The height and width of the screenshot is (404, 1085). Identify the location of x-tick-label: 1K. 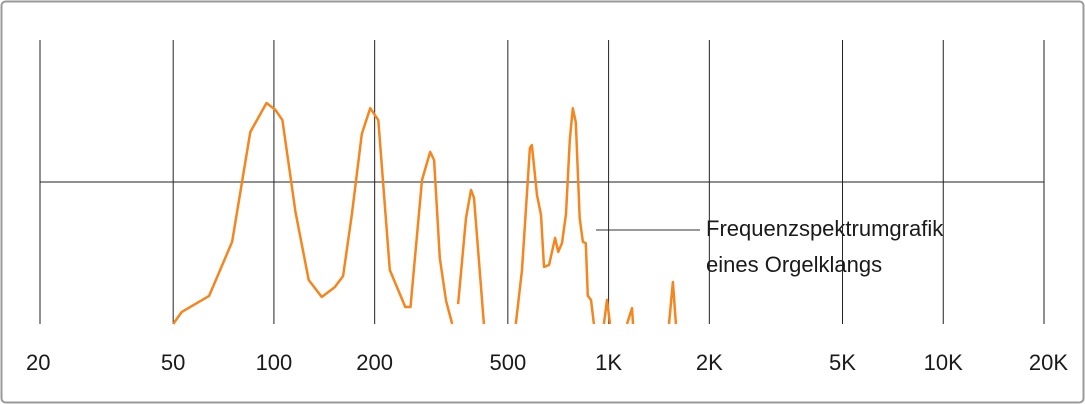
(608, 362).